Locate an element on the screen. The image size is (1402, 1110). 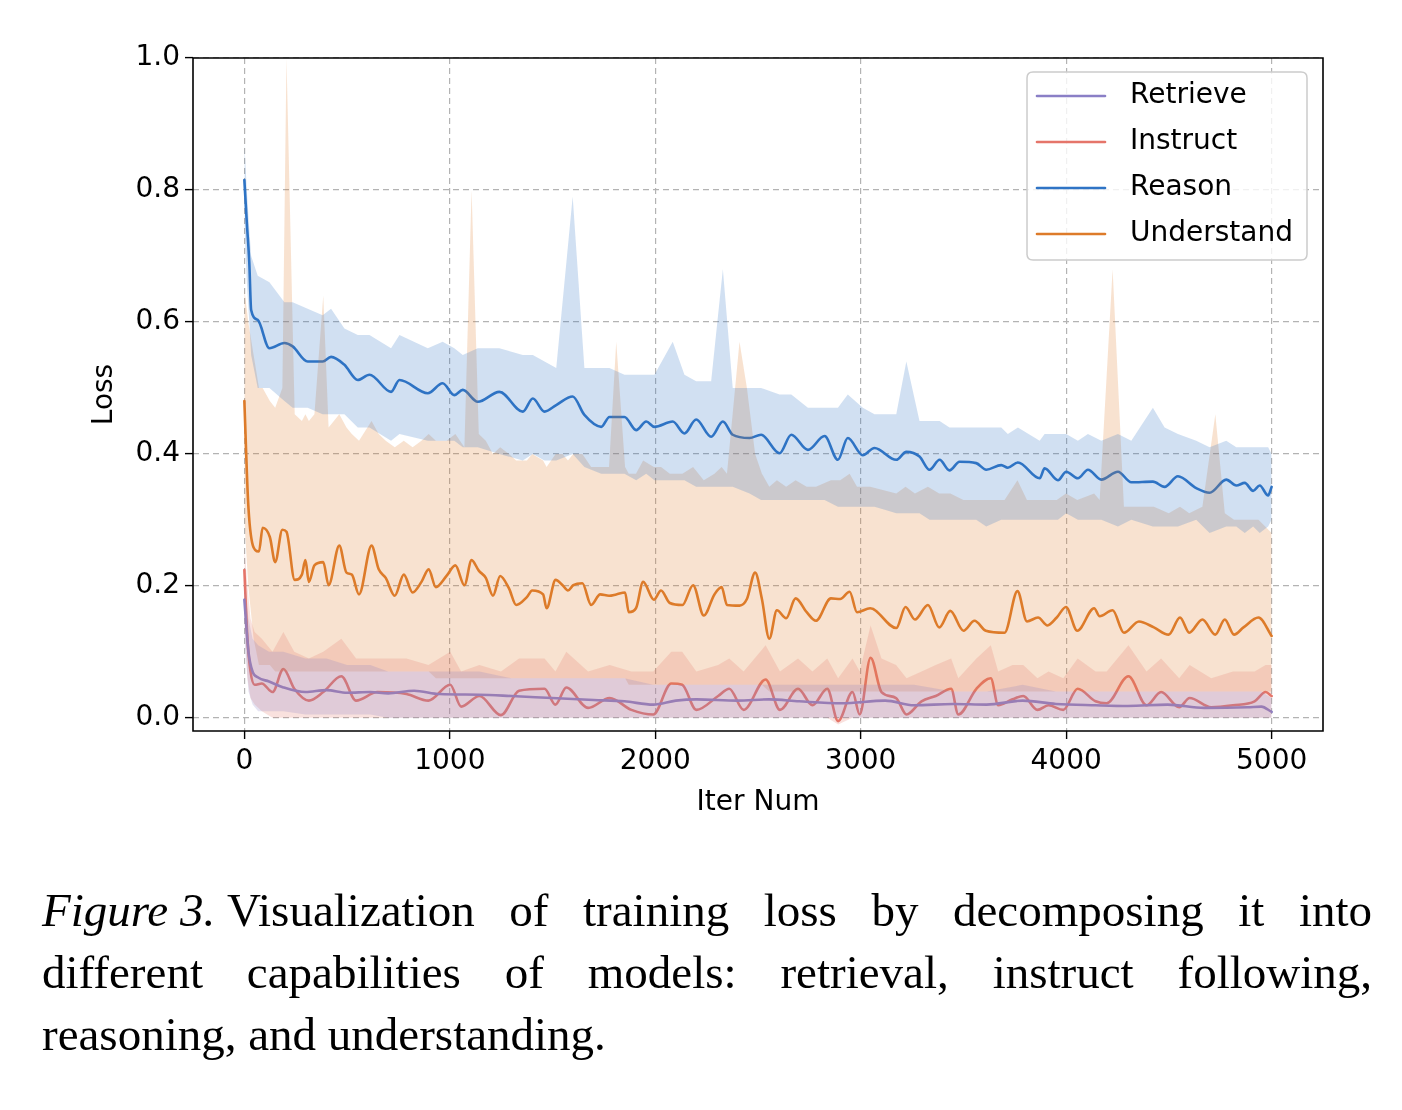
y-tick-label: 0.8 is located at coordinates (157, 188).